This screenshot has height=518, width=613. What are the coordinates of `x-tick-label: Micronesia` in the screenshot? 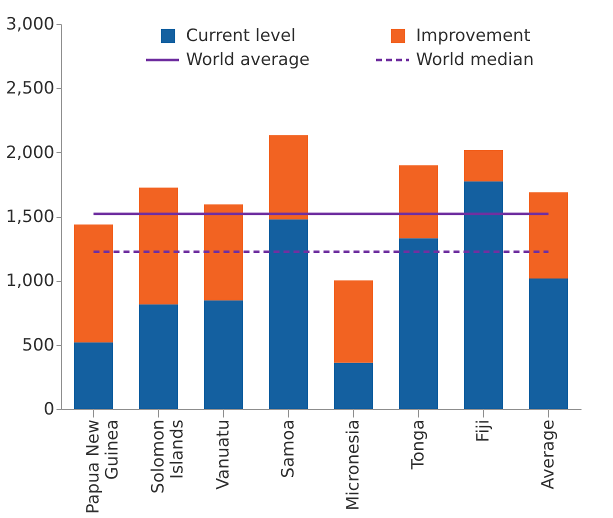 It's located at (354, 465).